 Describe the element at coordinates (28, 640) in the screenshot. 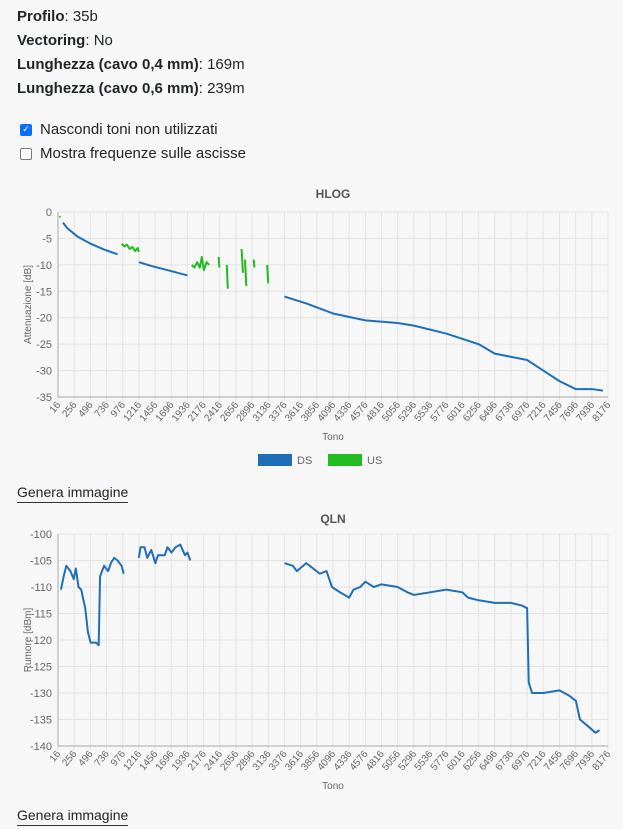

I see `y-axis-label: Rumore [dBm]` at that location.